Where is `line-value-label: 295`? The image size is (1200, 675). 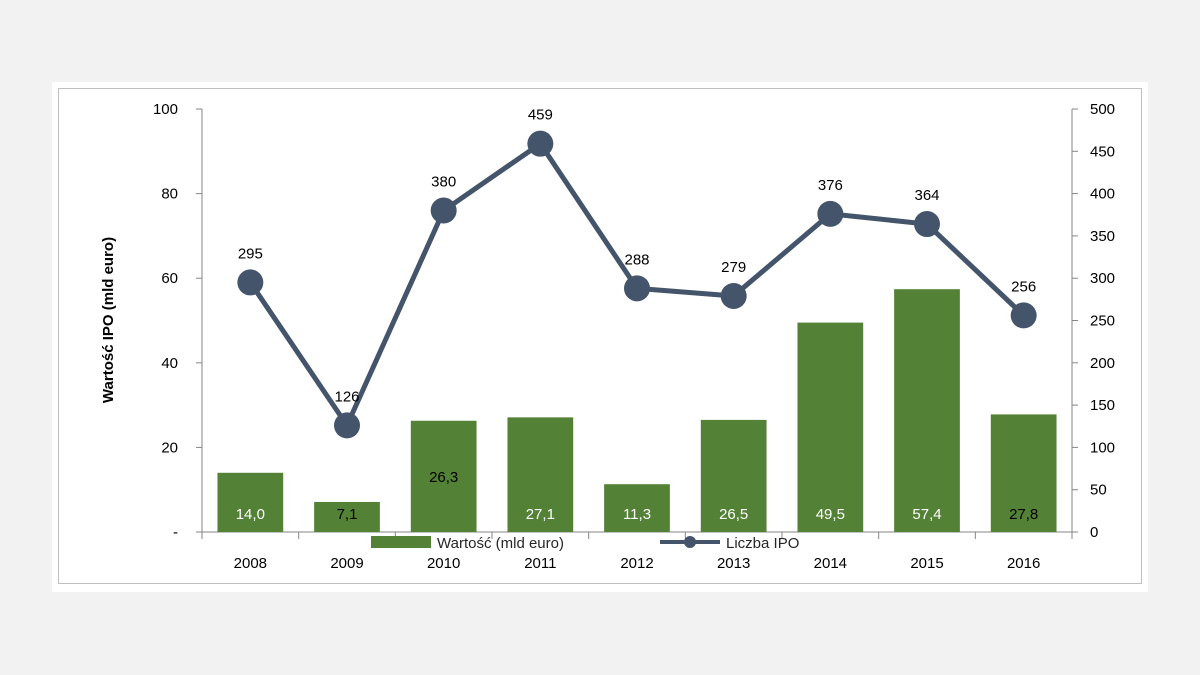
line-value-label: 295 is located at coordinates (250, 253).